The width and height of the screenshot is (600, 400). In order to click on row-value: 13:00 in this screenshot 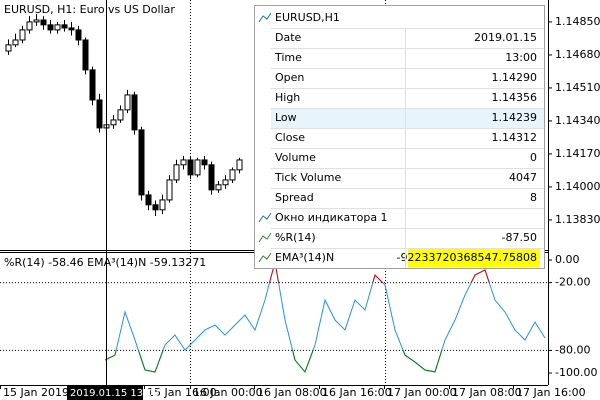, I will do `click(521, 57)`.